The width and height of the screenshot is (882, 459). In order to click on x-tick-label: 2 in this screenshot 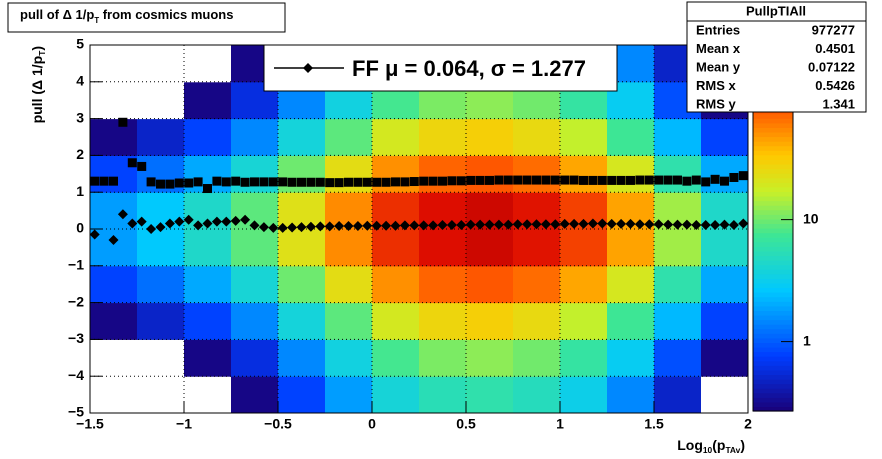, I will do `click(748, 424)`.